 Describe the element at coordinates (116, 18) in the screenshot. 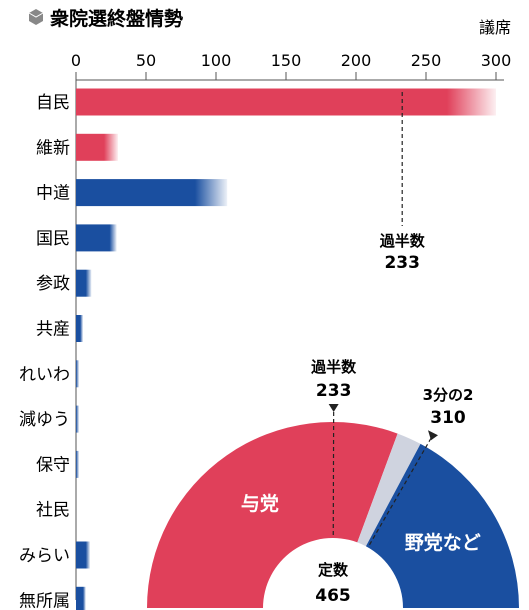

I see `chart-title: 衆院選終盤情勢` at that location.